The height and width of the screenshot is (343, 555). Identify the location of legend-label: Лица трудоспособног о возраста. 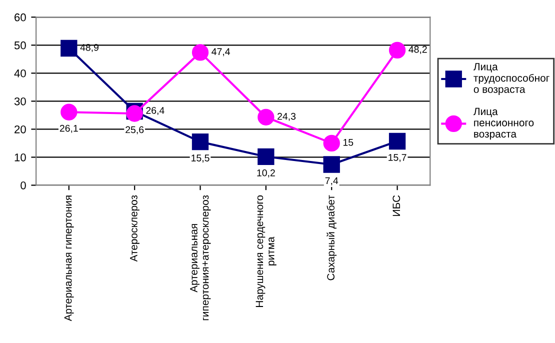
(512, 79).